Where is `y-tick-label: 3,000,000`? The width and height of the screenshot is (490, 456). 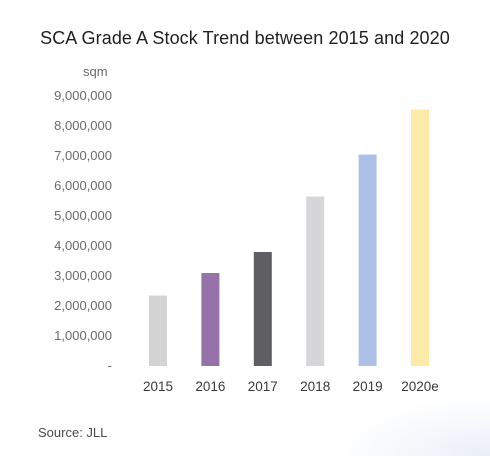
y-tick-label: 3,000,000 is located at coordinates (83, 275).